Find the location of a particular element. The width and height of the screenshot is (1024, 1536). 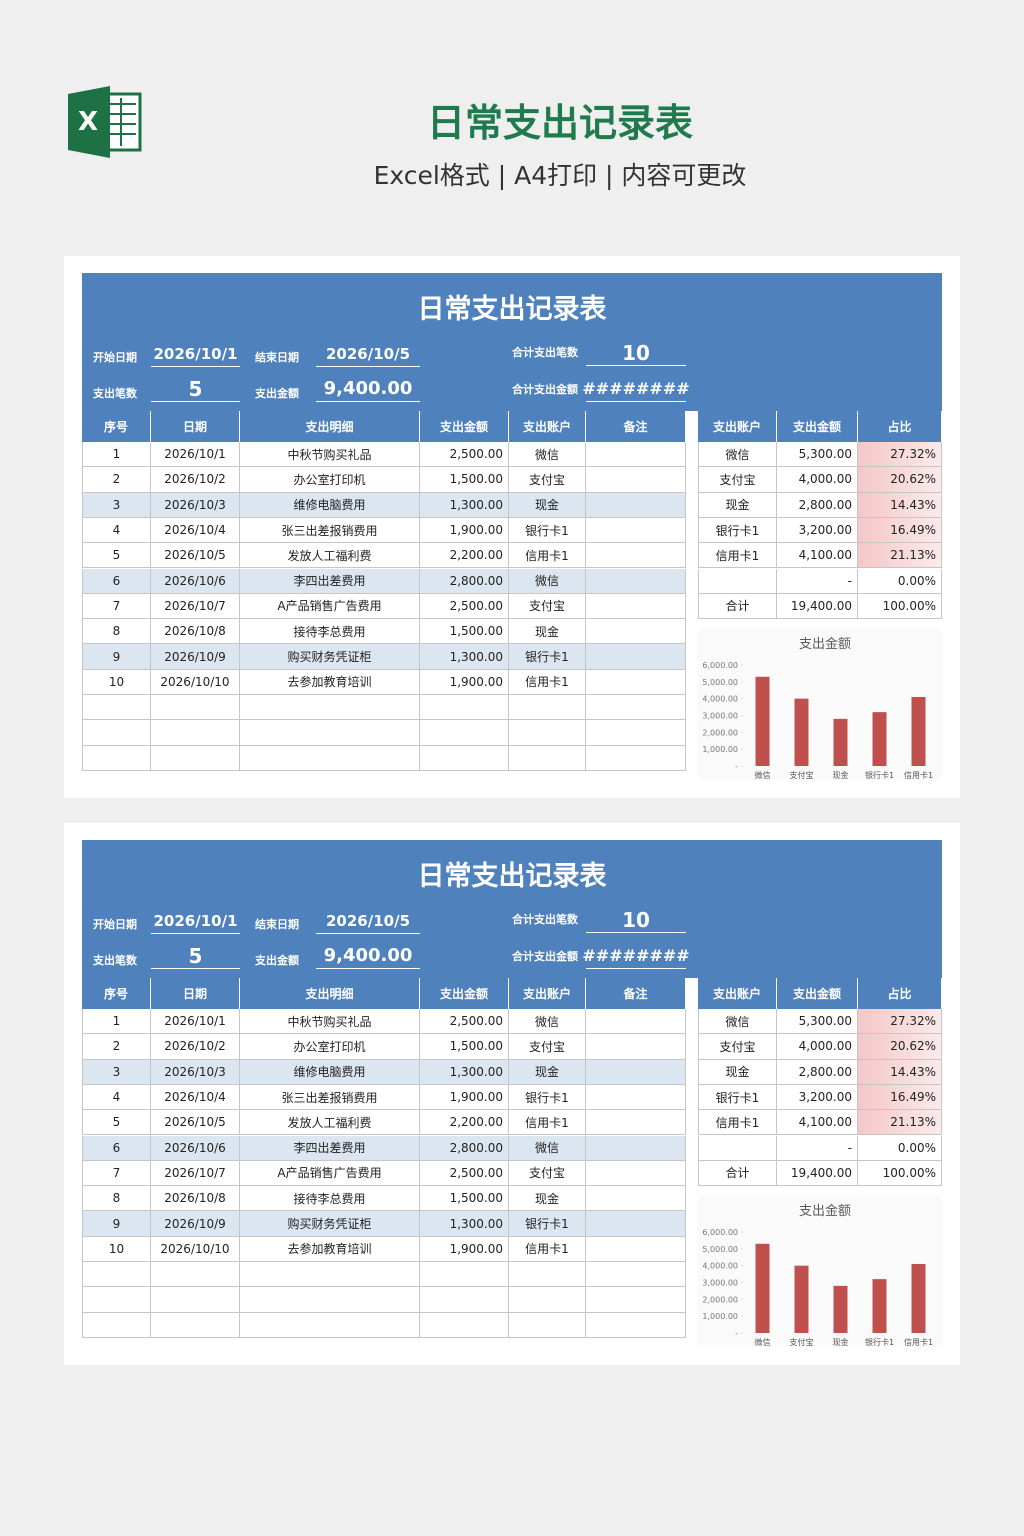

y-tick-label: 1,000.00 is located at coordinates (720, 749).